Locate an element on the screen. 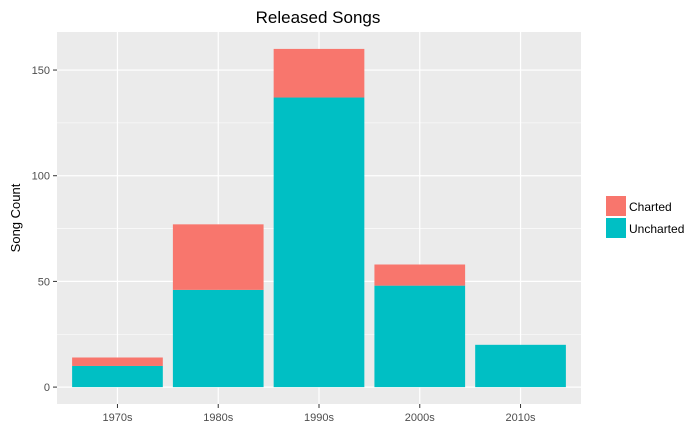 This screenshot has width=700, height=432. y-tick-label: 100 is located at coordinates (41, 177).